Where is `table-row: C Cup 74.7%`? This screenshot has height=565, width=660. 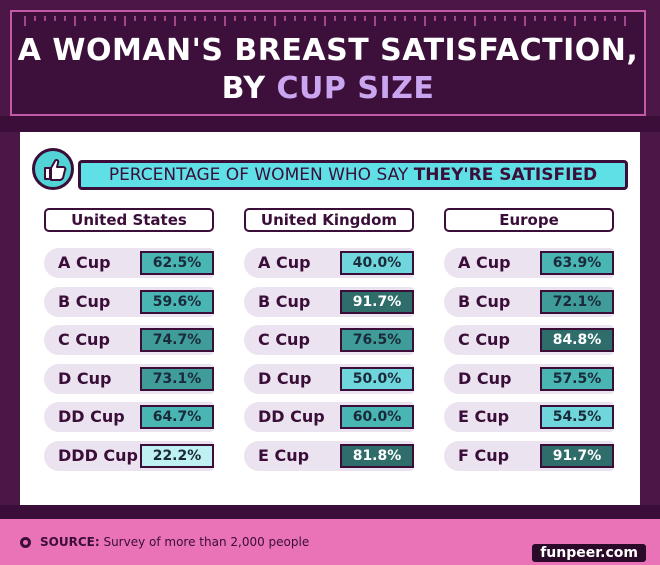
table-row: C Cup 74.7% is located at coordinates (129, 340).